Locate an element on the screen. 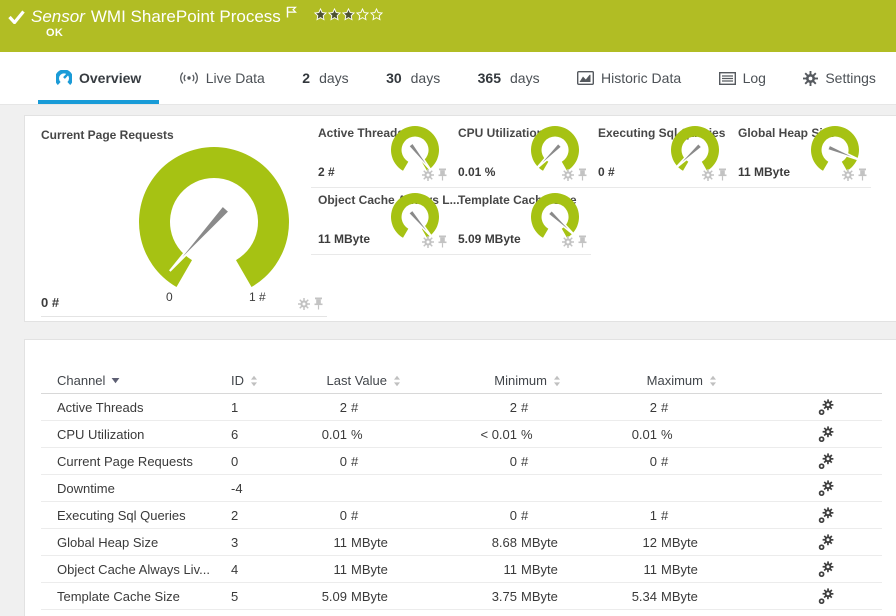 This screenshot has width=896, height=616. column-header-channel: Channel is located at coordinates (144, 380).